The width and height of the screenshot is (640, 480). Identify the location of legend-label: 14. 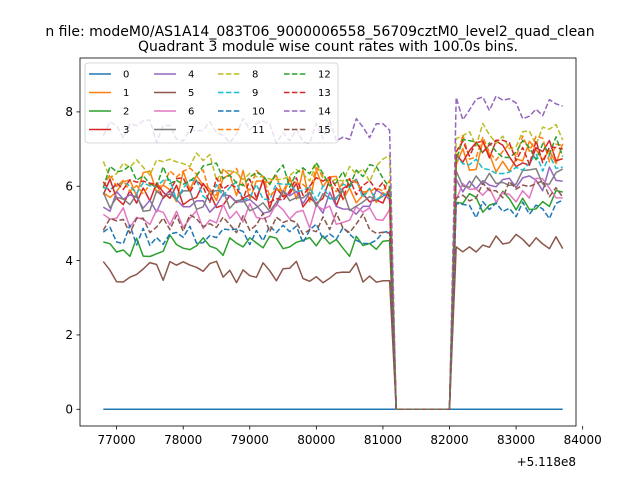
(324, 112).